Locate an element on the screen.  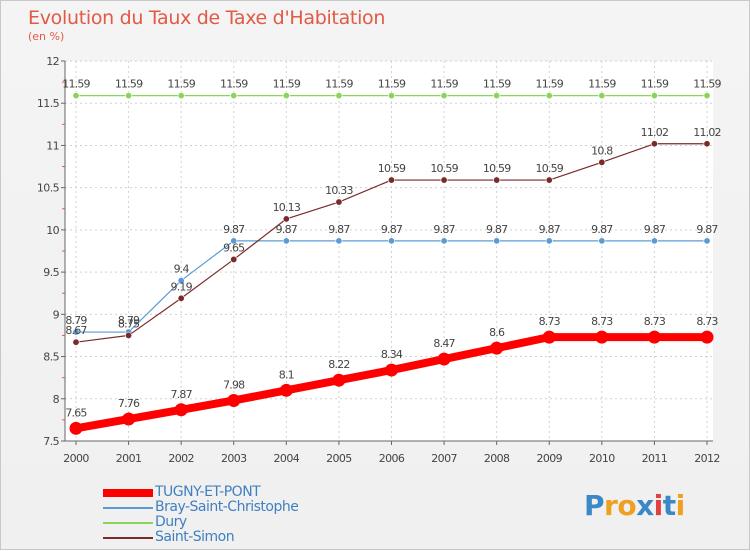
data-label: 8.79 is located at coordinates (129, 320).